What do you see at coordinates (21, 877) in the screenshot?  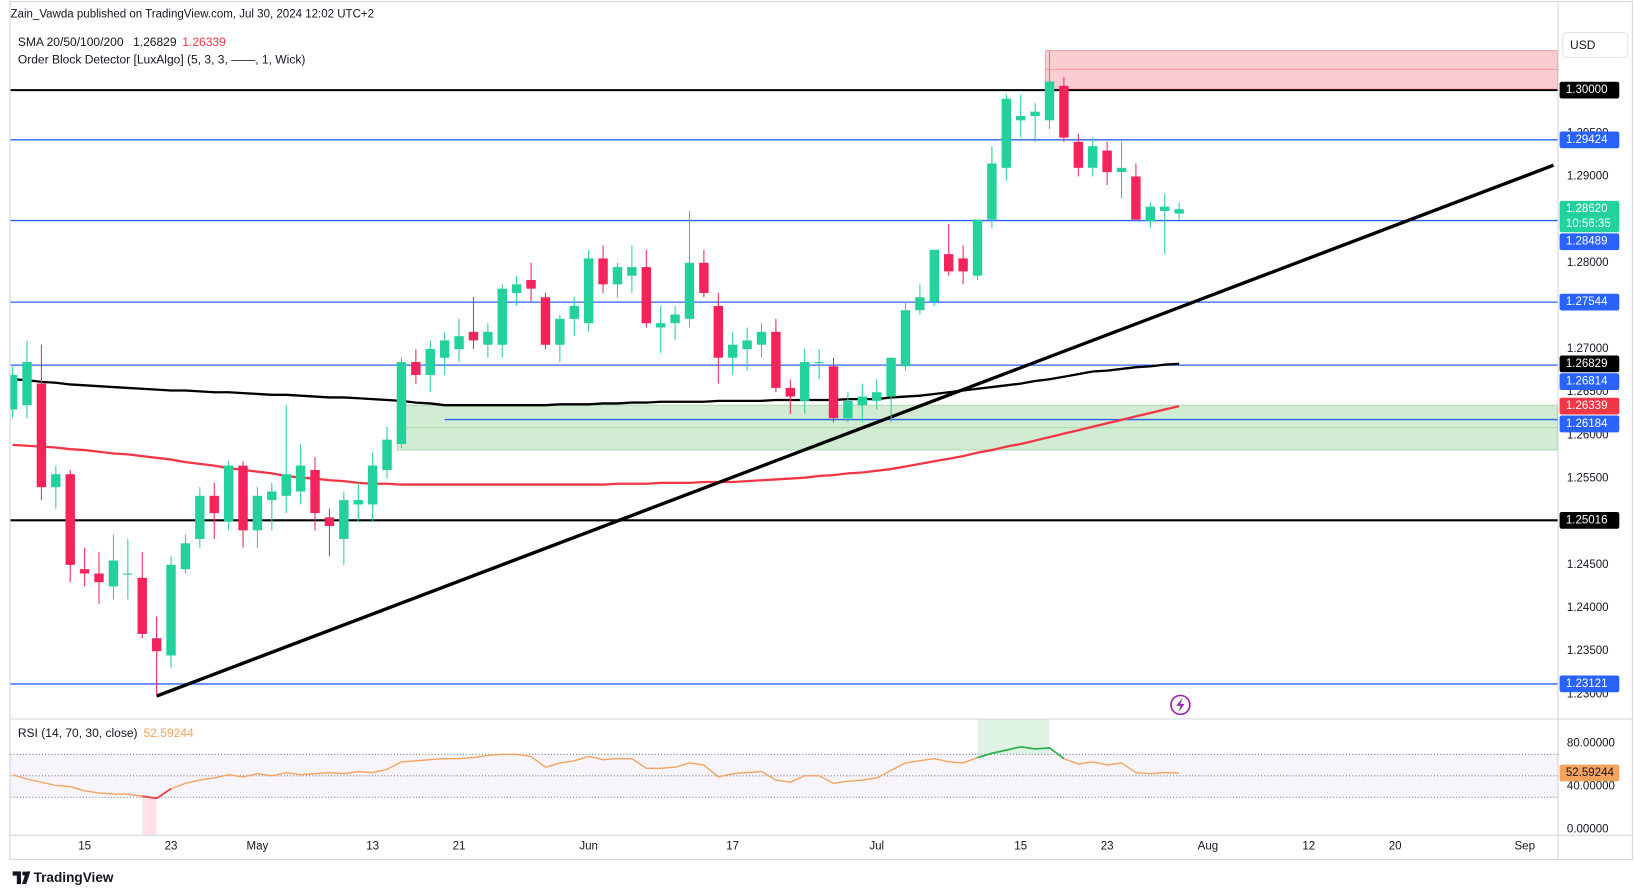 I see `logo-mark` at bounding box center [21, 877].